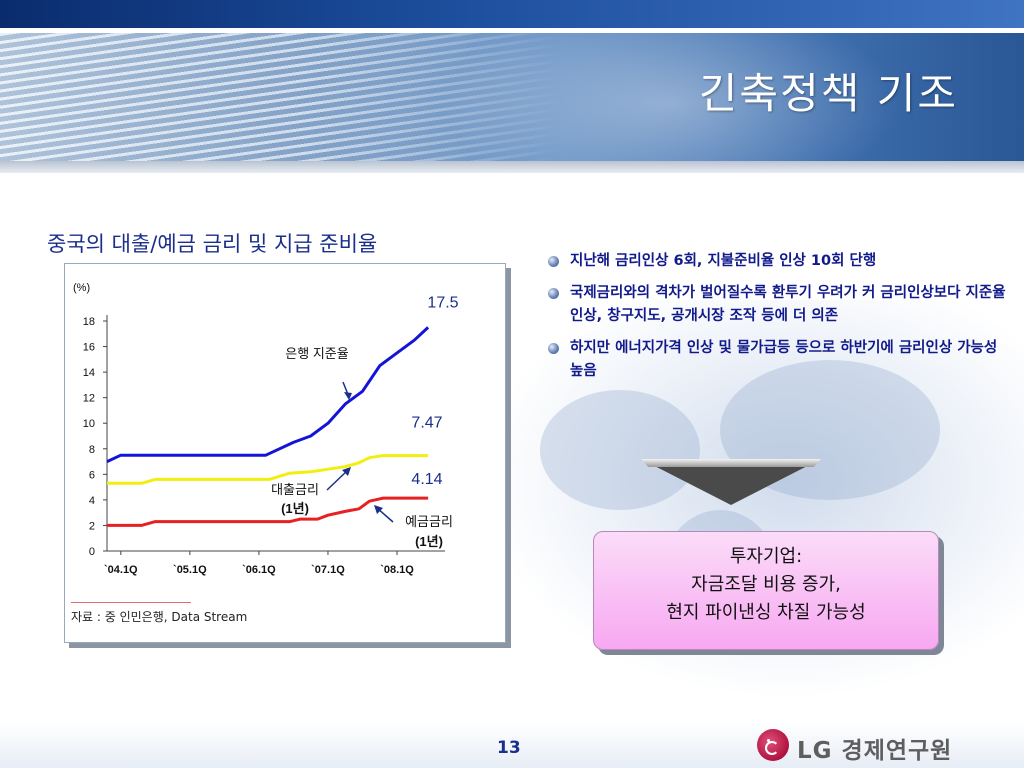 The width and height of the screenshot is (1024, 768). Describe the element at coordinates (426, 423) in the screenshot. I see `end-value-label: 7.47` at that location.